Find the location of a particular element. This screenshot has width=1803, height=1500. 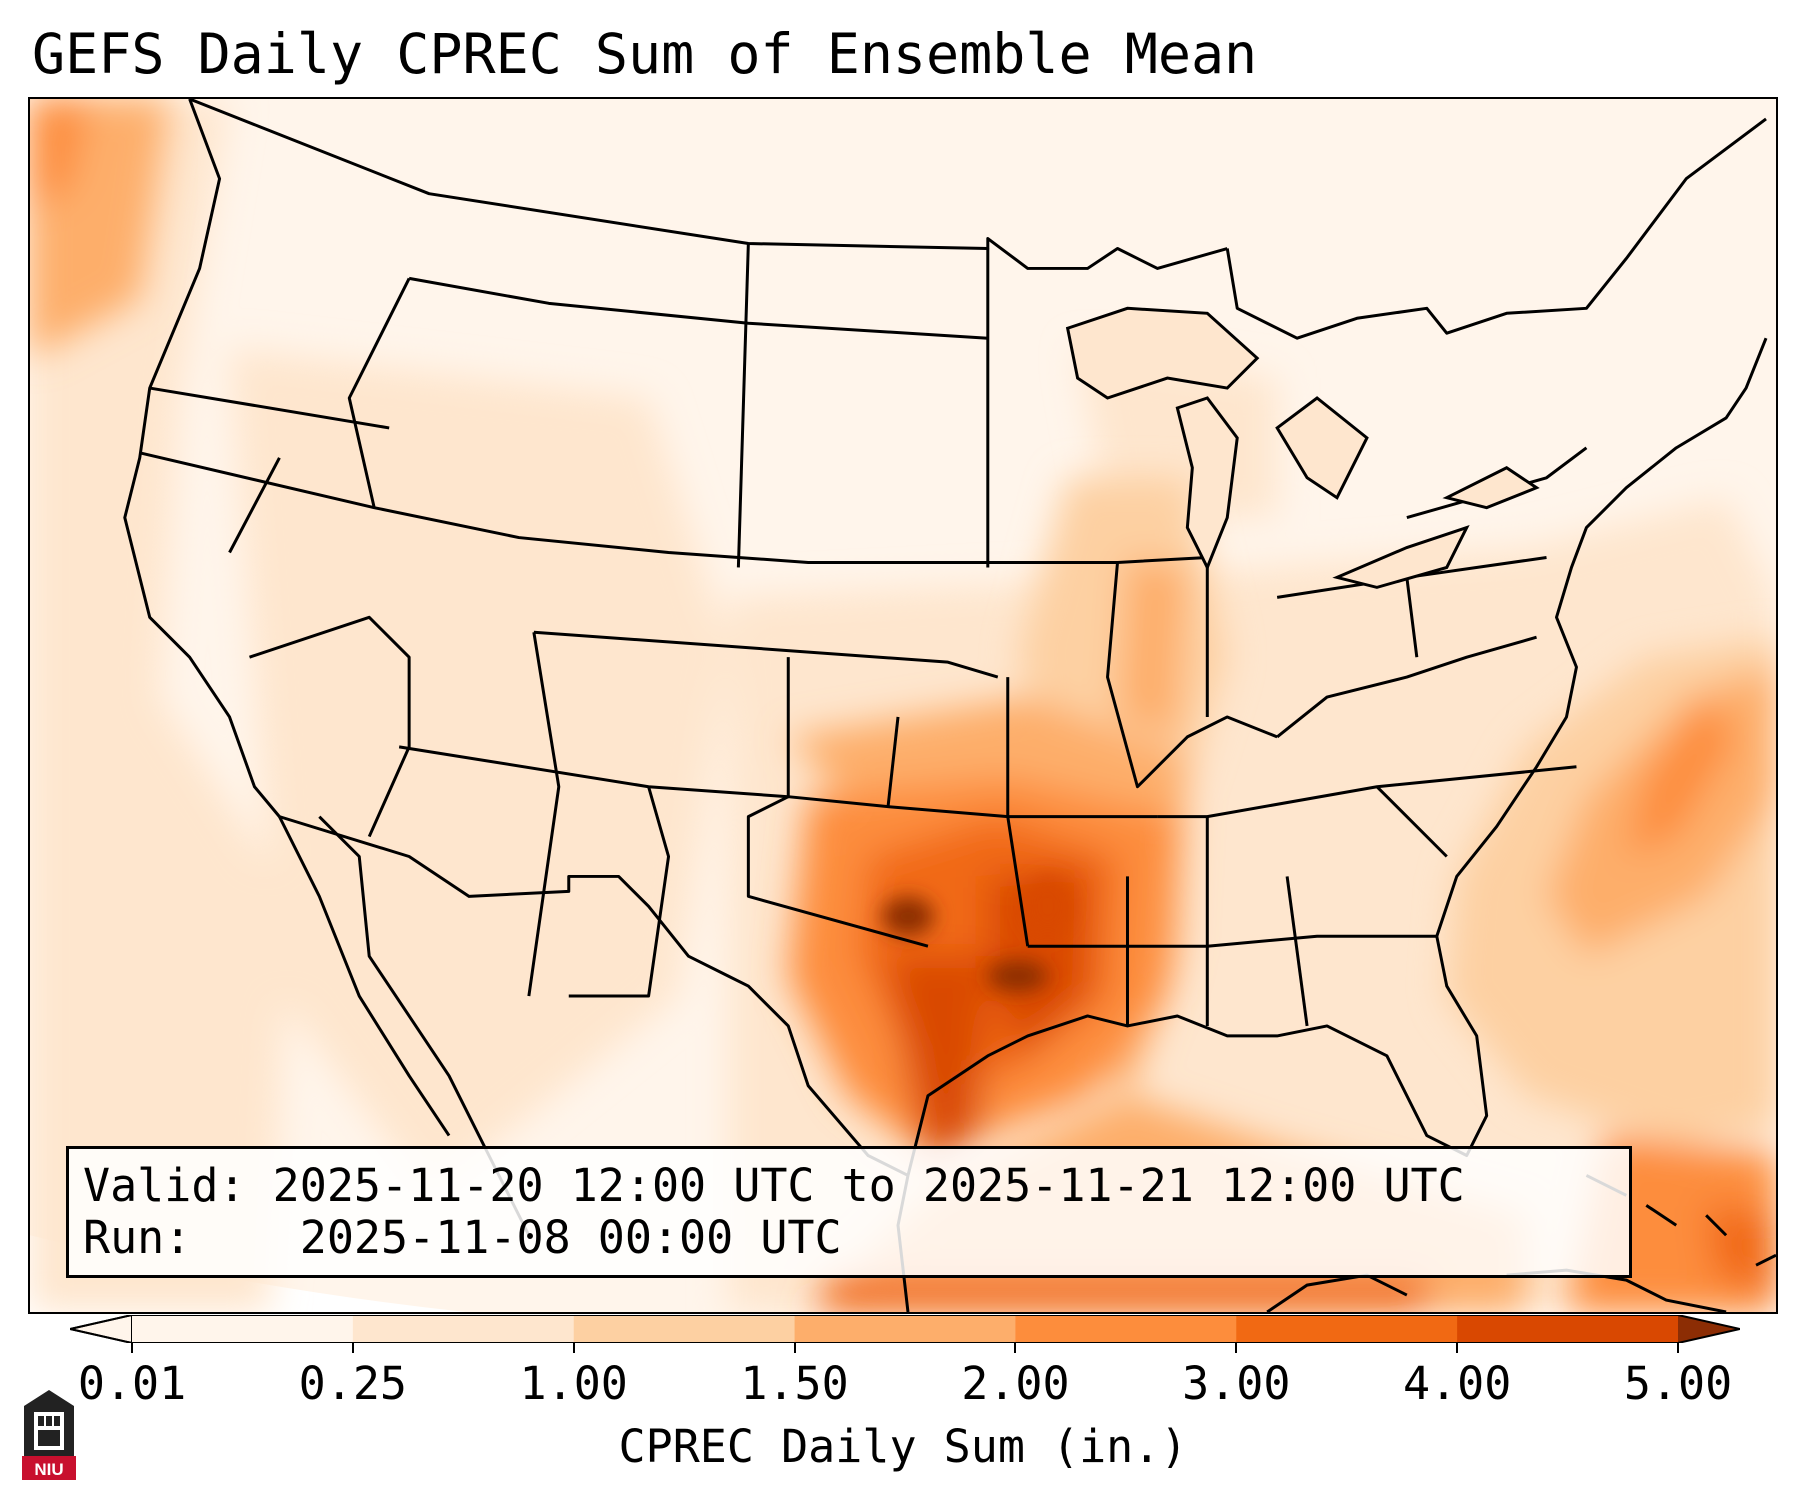

colorbar-tick-label: 0.25 is located at coordinates (353, 1383).